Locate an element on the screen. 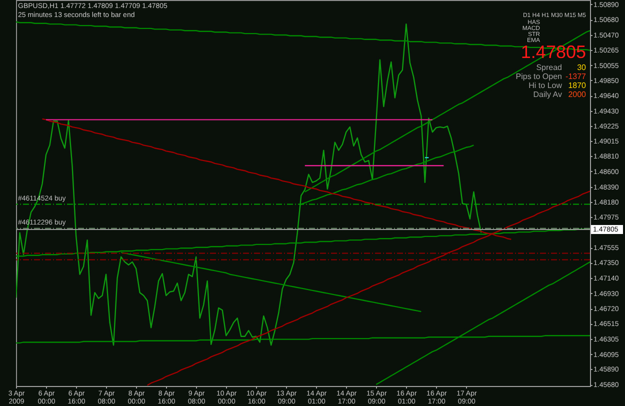  annotation: 2000 is located at coordinates (577, 94).